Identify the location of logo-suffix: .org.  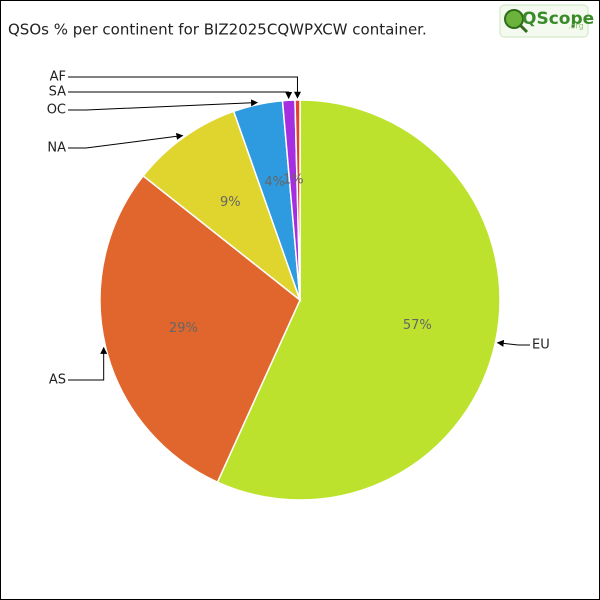
(576, 26).